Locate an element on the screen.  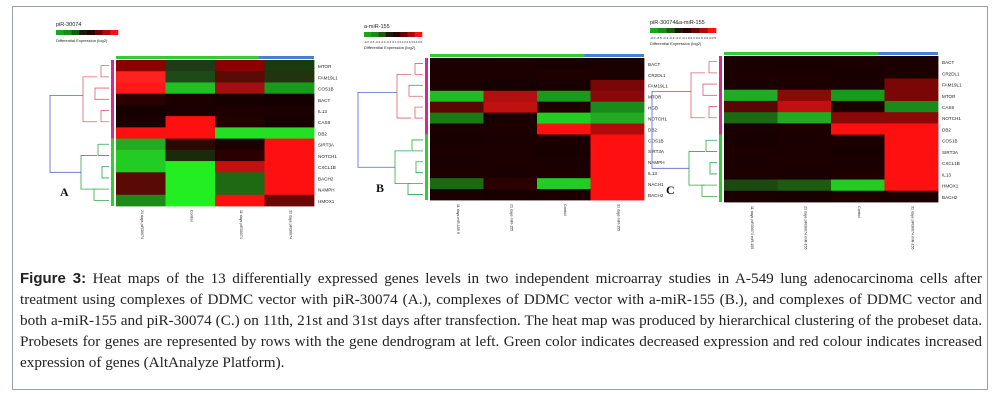
gene-label: NAMPH is located at coordinates (326, 190).